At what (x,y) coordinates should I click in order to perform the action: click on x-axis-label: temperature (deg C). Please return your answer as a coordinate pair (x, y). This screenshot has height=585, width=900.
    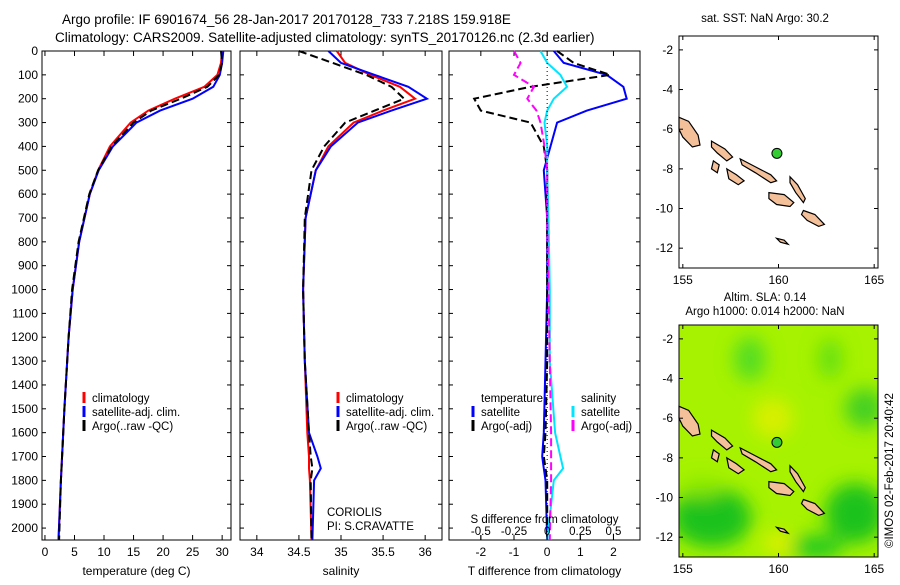
    Looking at the image, I should click on (136, 571).